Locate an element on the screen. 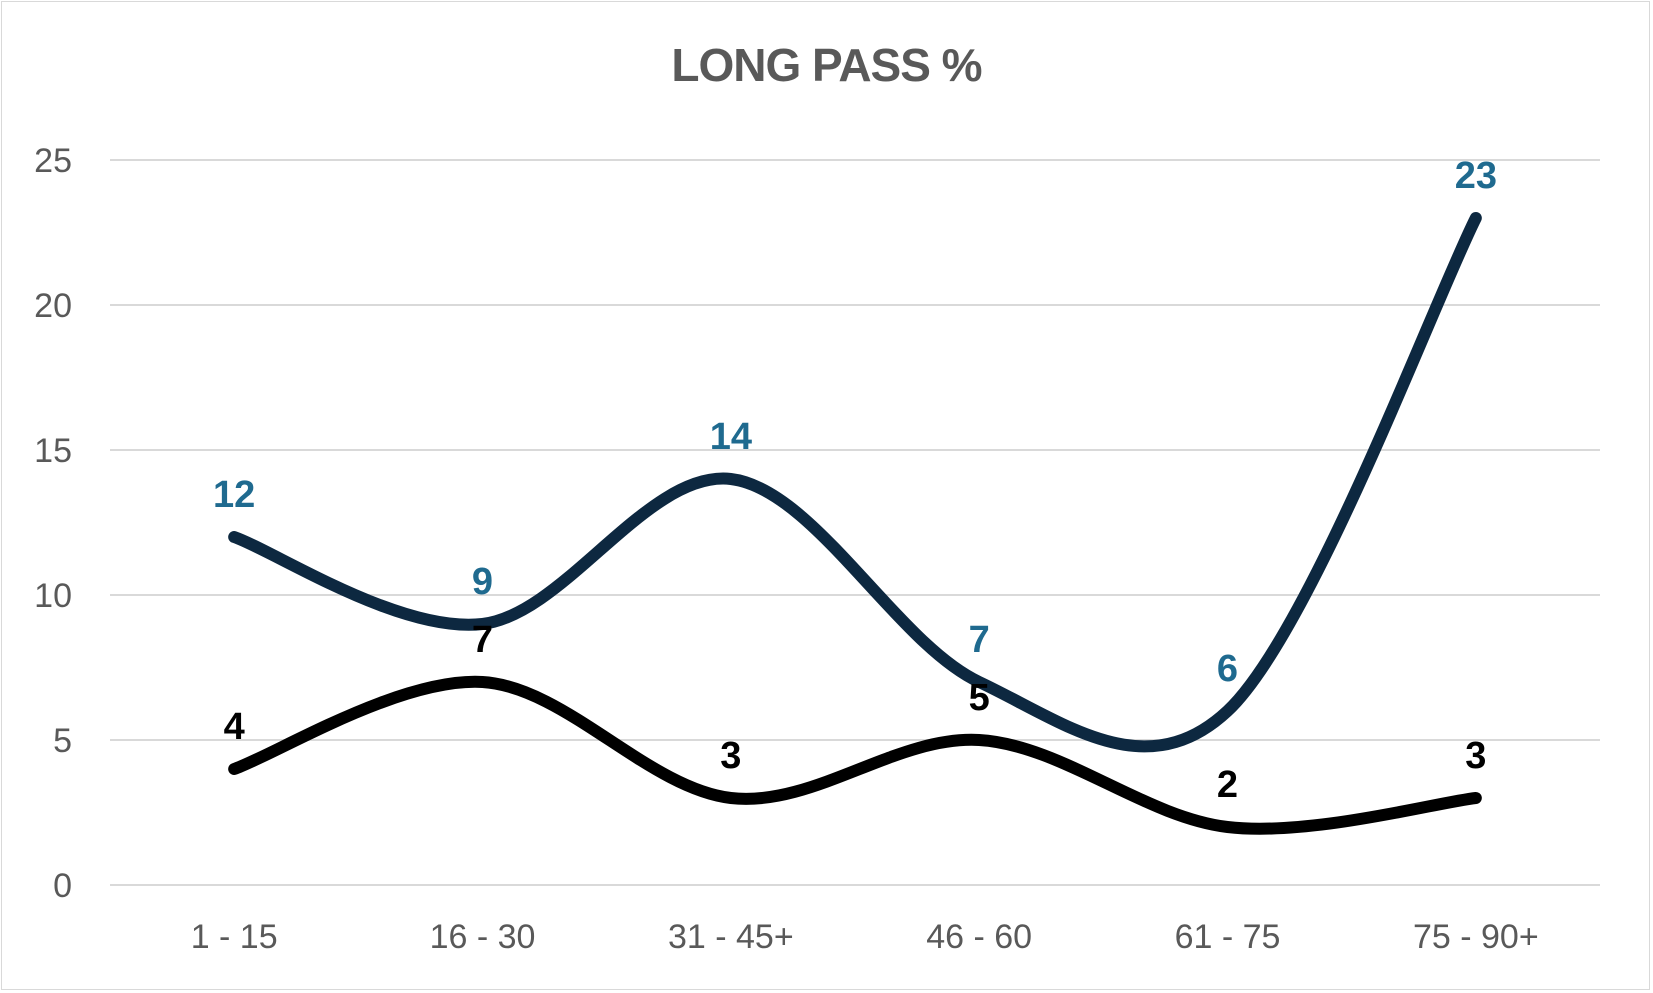  y-tick-label: 25 is located at coordinates (53, 161).